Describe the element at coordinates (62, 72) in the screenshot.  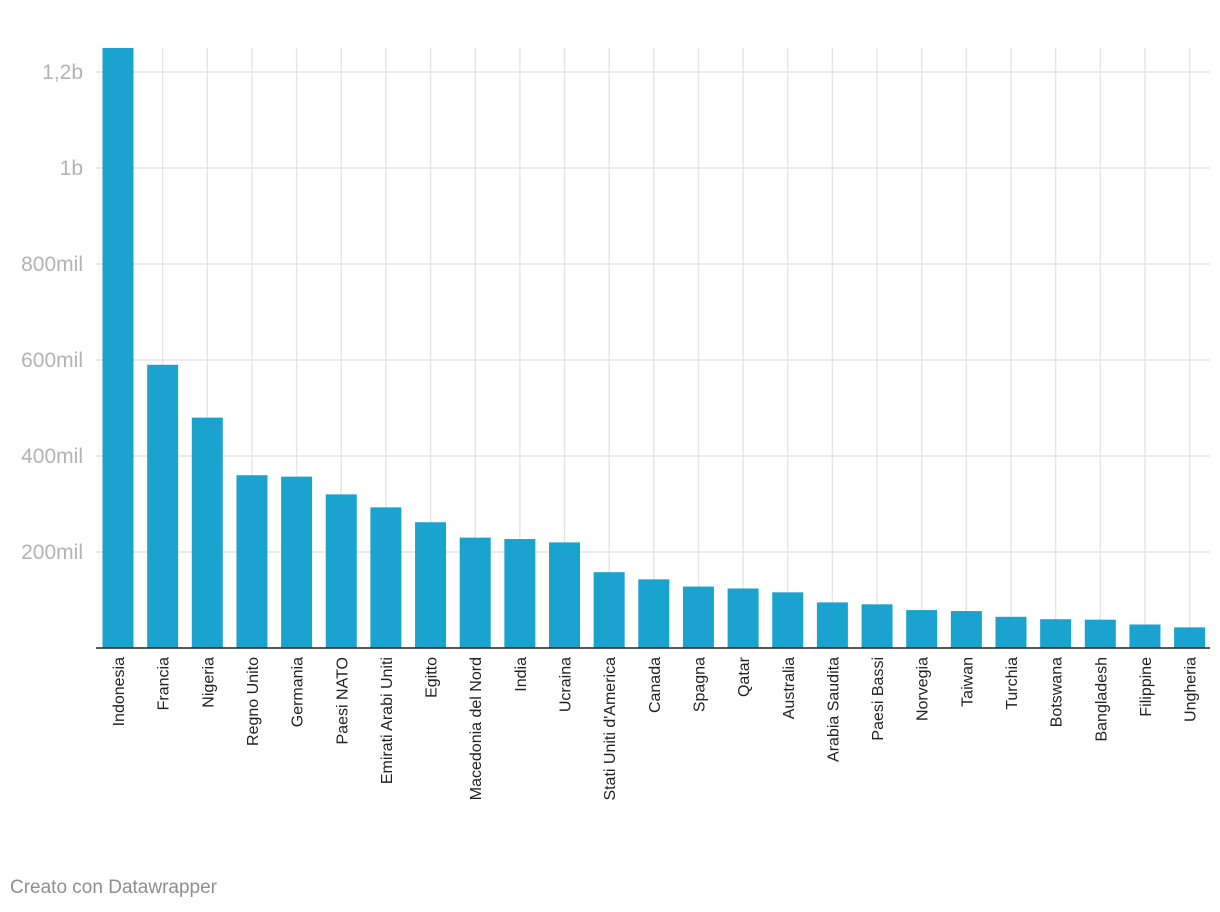
I see `y-tick-label: 1,2b` at that location.